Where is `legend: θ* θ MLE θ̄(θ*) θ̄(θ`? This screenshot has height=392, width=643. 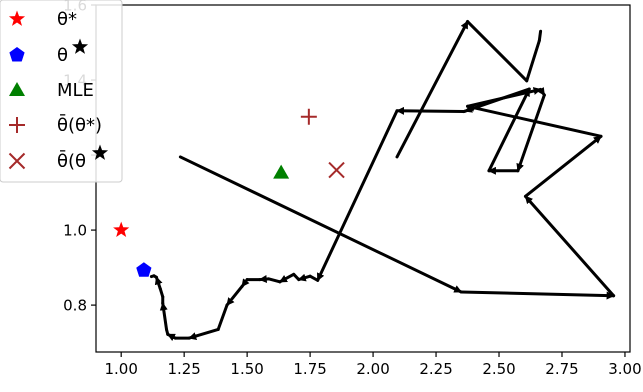 legend: θ* θ MLE θ̄(θ*) θ̄(θ is located at coordinates (61, 91).